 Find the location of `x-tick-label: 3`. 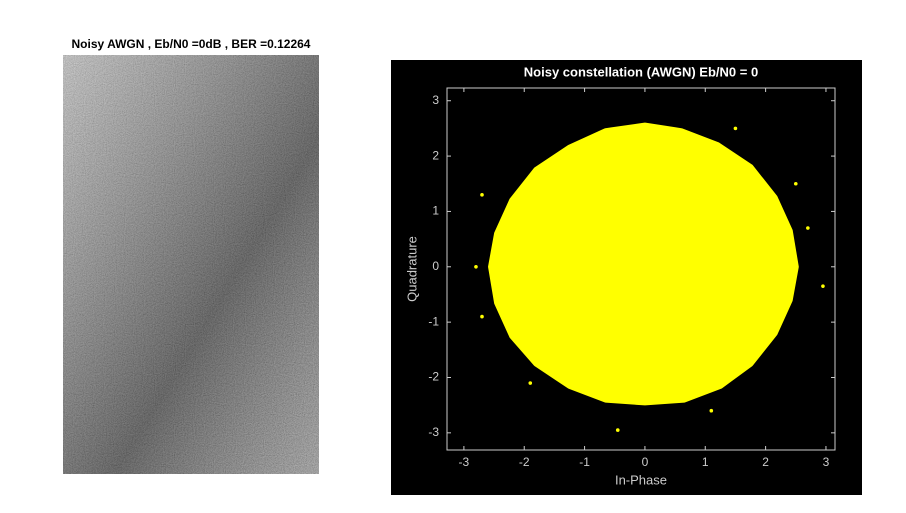

x-tick-label: 3 is located at coordinates (826, 462).